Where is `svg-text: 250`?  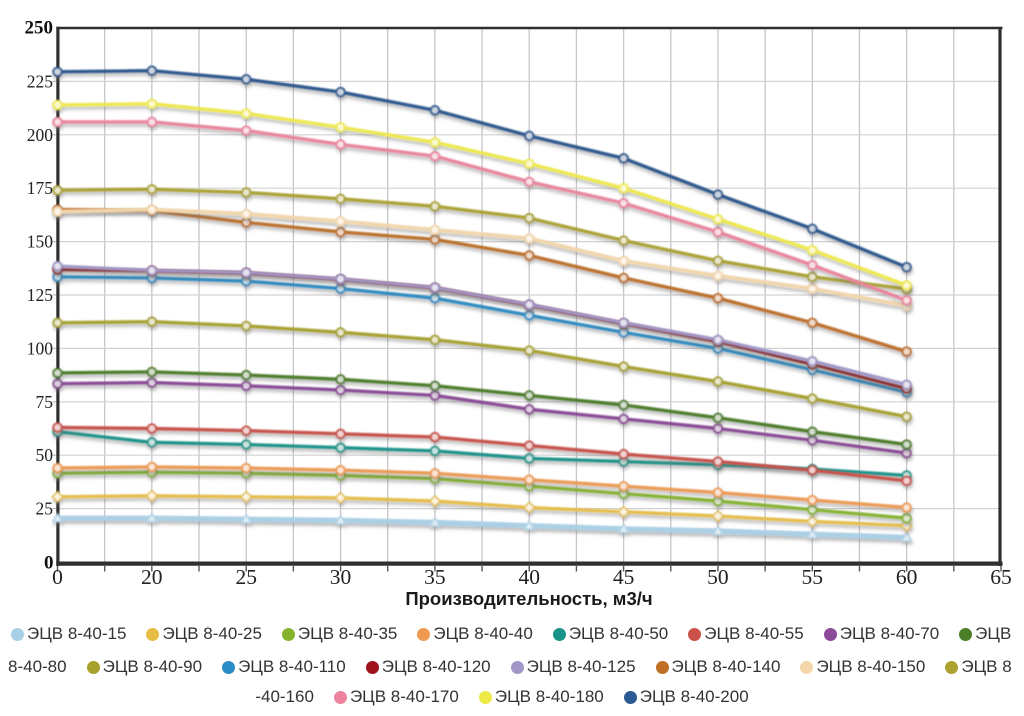
svg-text: 250 is located at coordinates (39, 28).